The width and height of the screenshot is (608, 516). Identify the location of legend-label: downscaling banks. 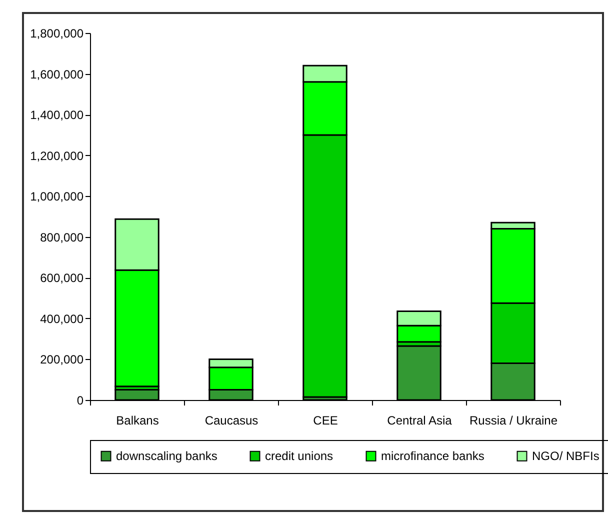
(167, 456).